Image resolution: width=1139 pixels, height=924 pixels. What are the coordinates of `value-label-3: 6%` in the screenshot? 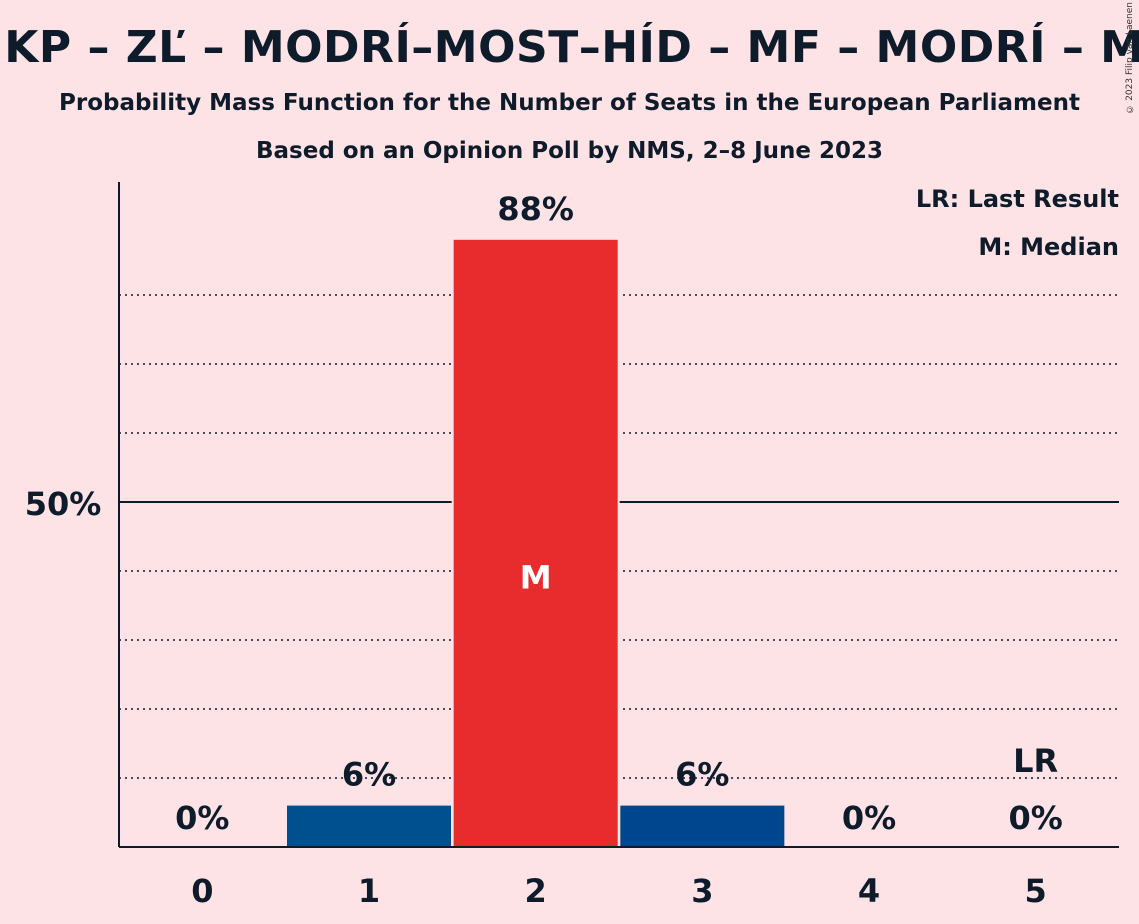 It's located at (702, 775).